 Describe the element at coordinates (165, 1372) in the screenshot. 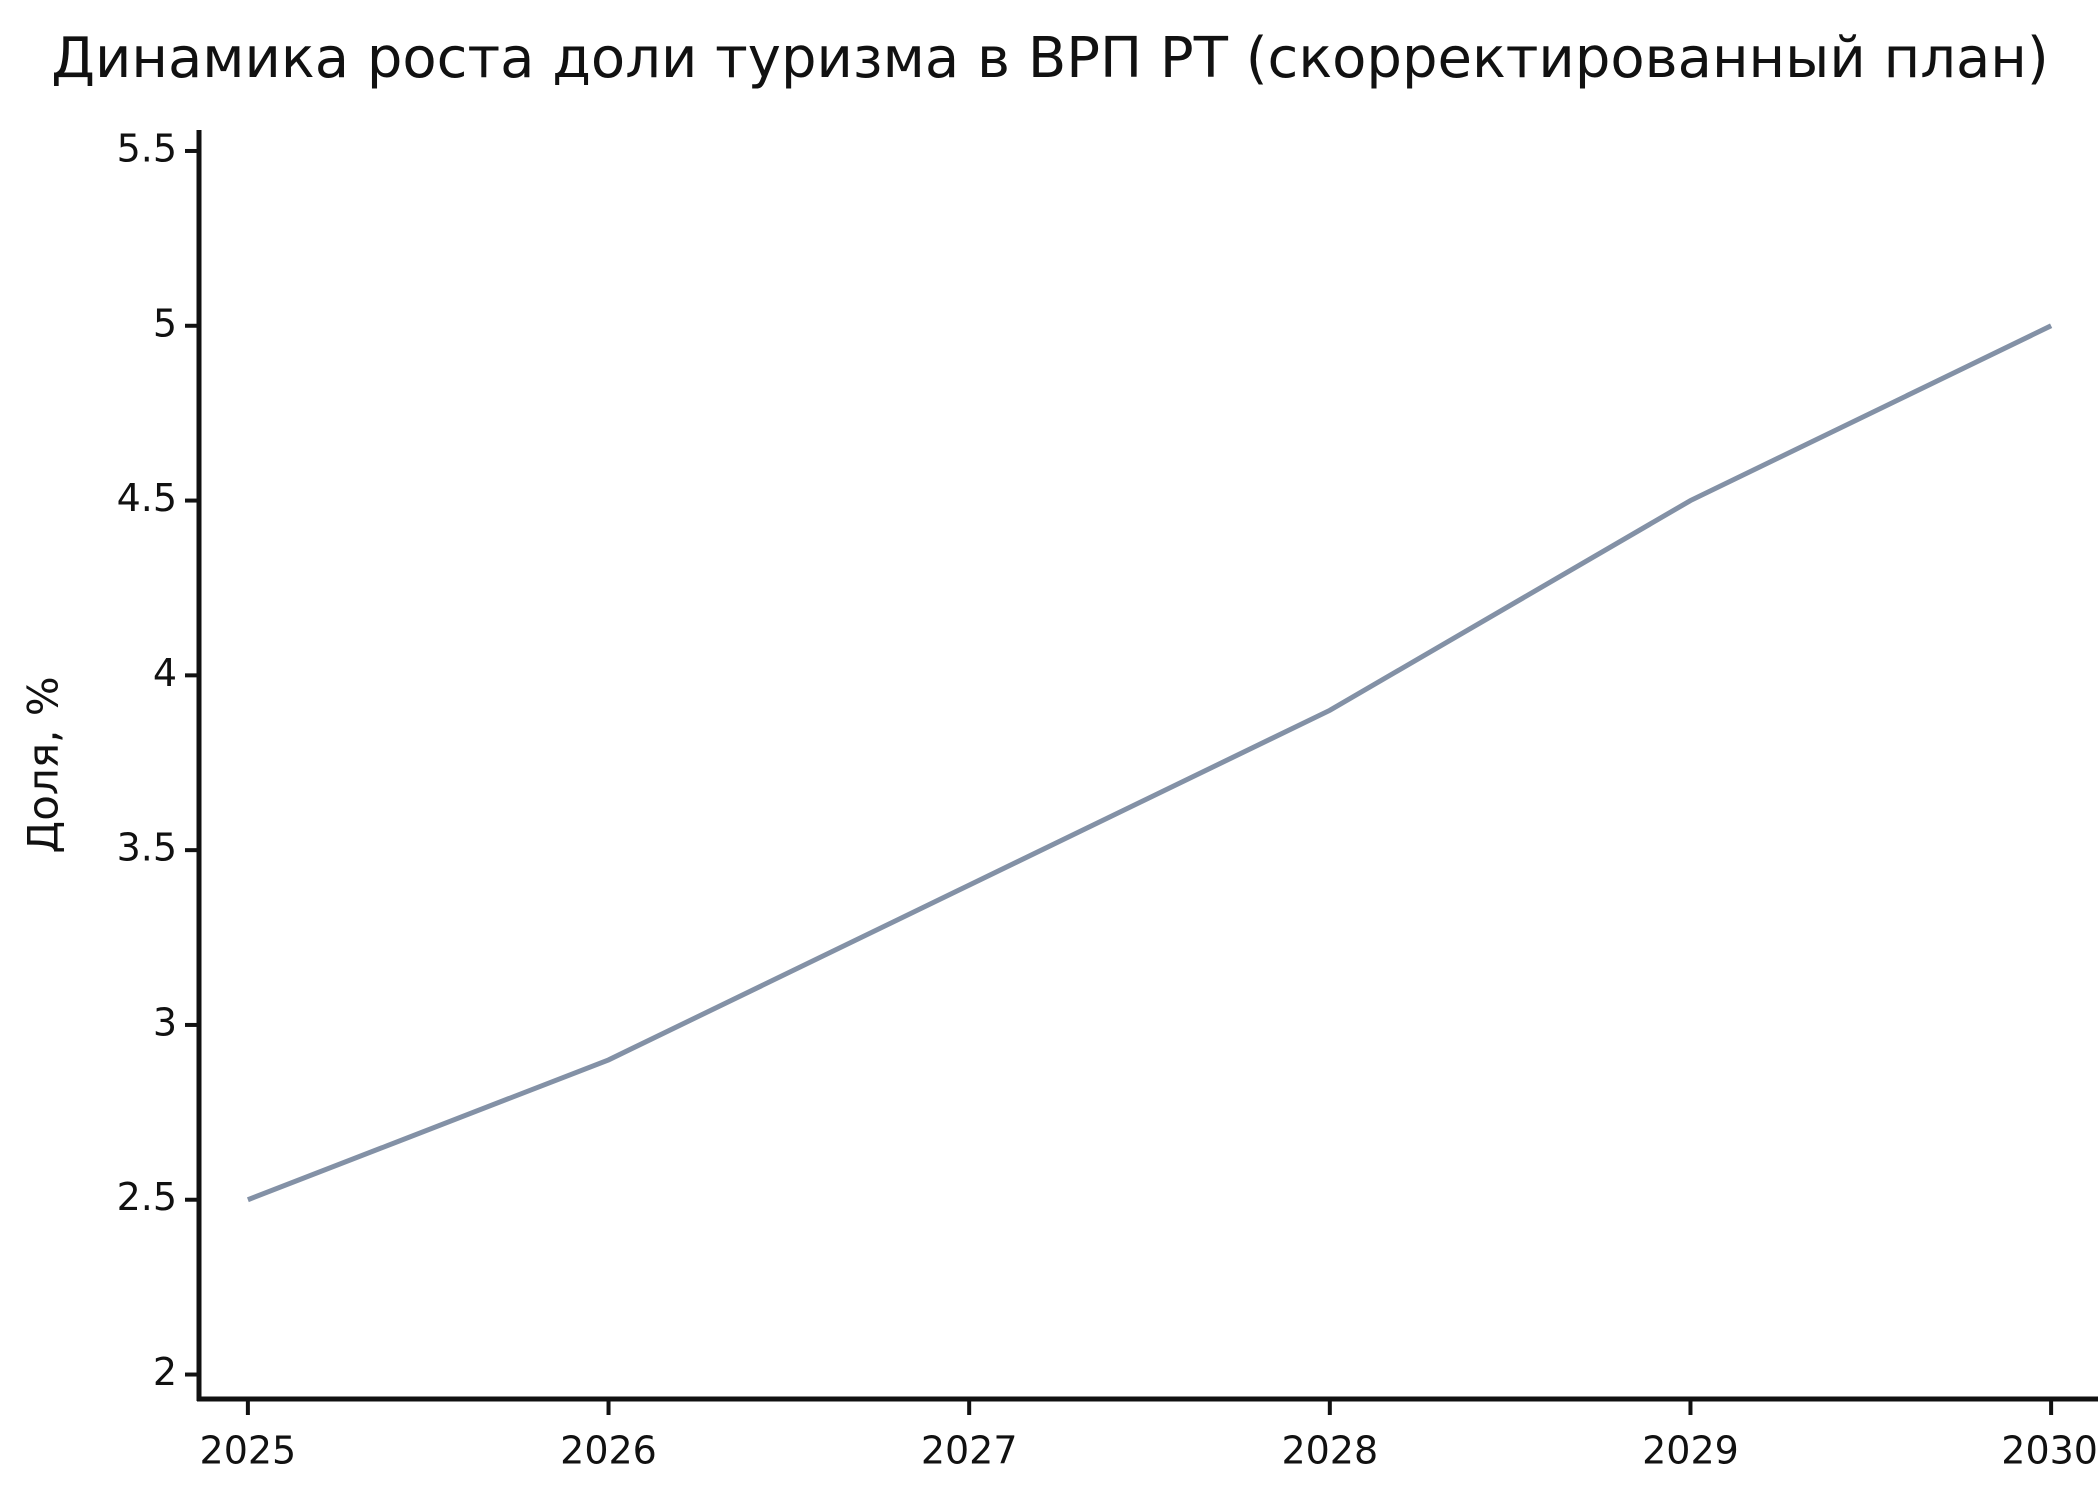

I see `y-tick-label: 2` at that location.